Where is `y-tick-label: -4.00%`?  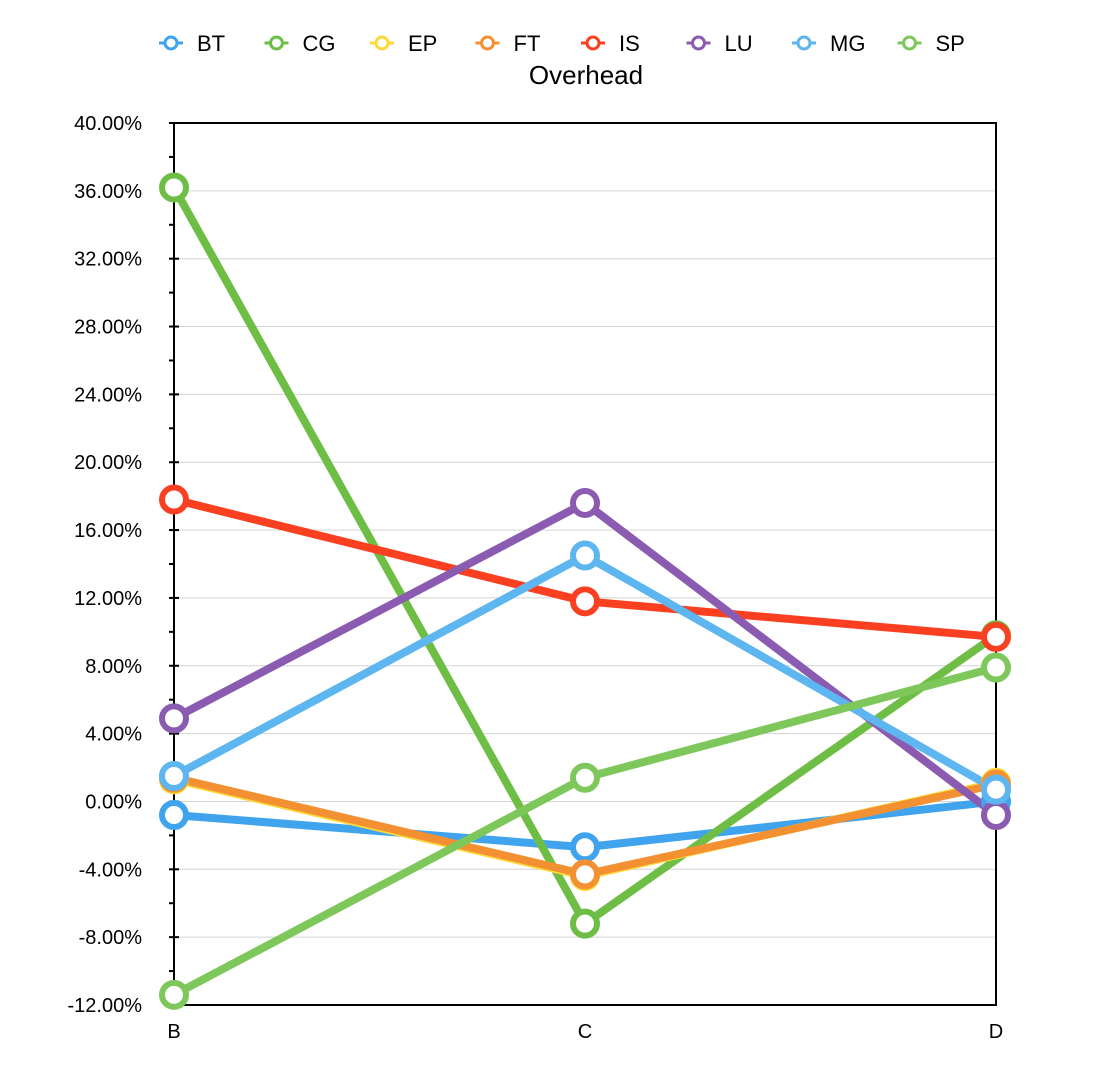 y-tick-label: -4.00% is located at coordinates (111, 870).